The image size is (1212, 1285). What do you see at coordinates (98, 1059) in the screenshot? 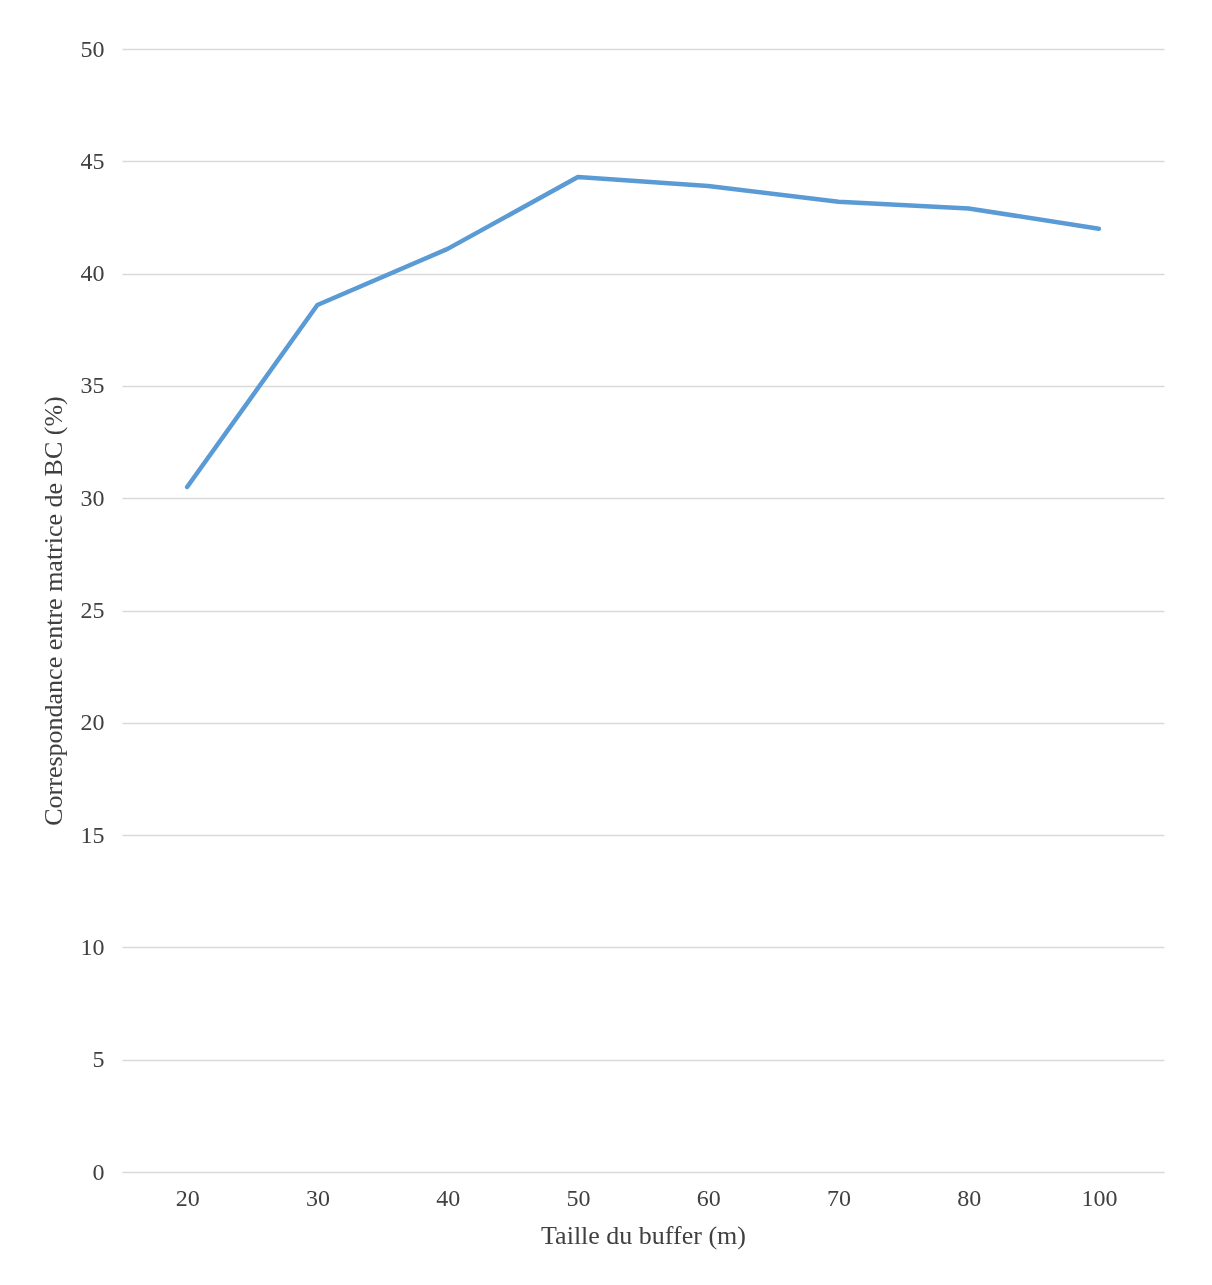
I see `y-tick-label: 5` at bounding box center [98, 1059].